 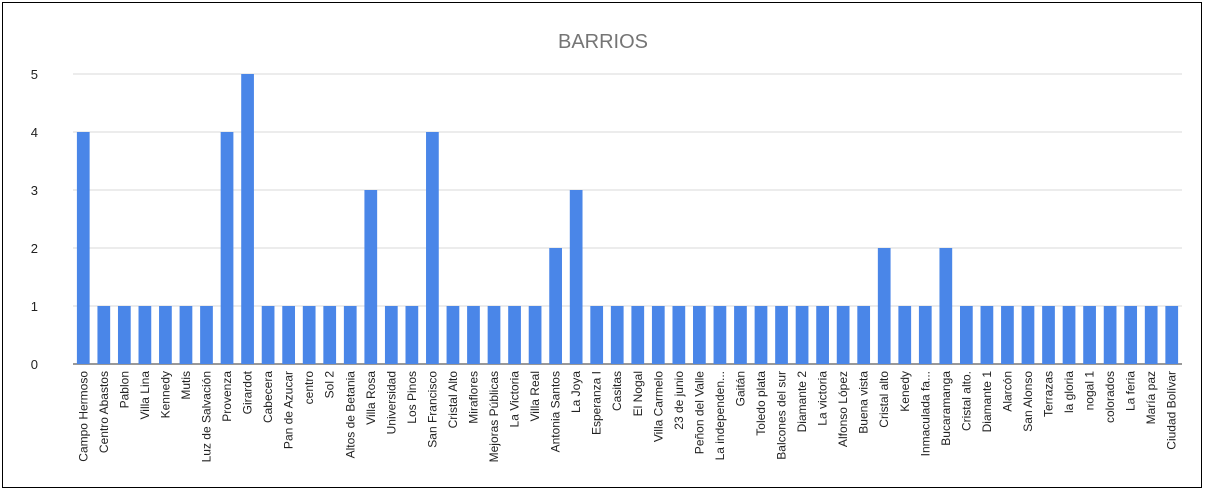 I want to click on x-tick-label: Toledo plata, so click(x=761, y=403).